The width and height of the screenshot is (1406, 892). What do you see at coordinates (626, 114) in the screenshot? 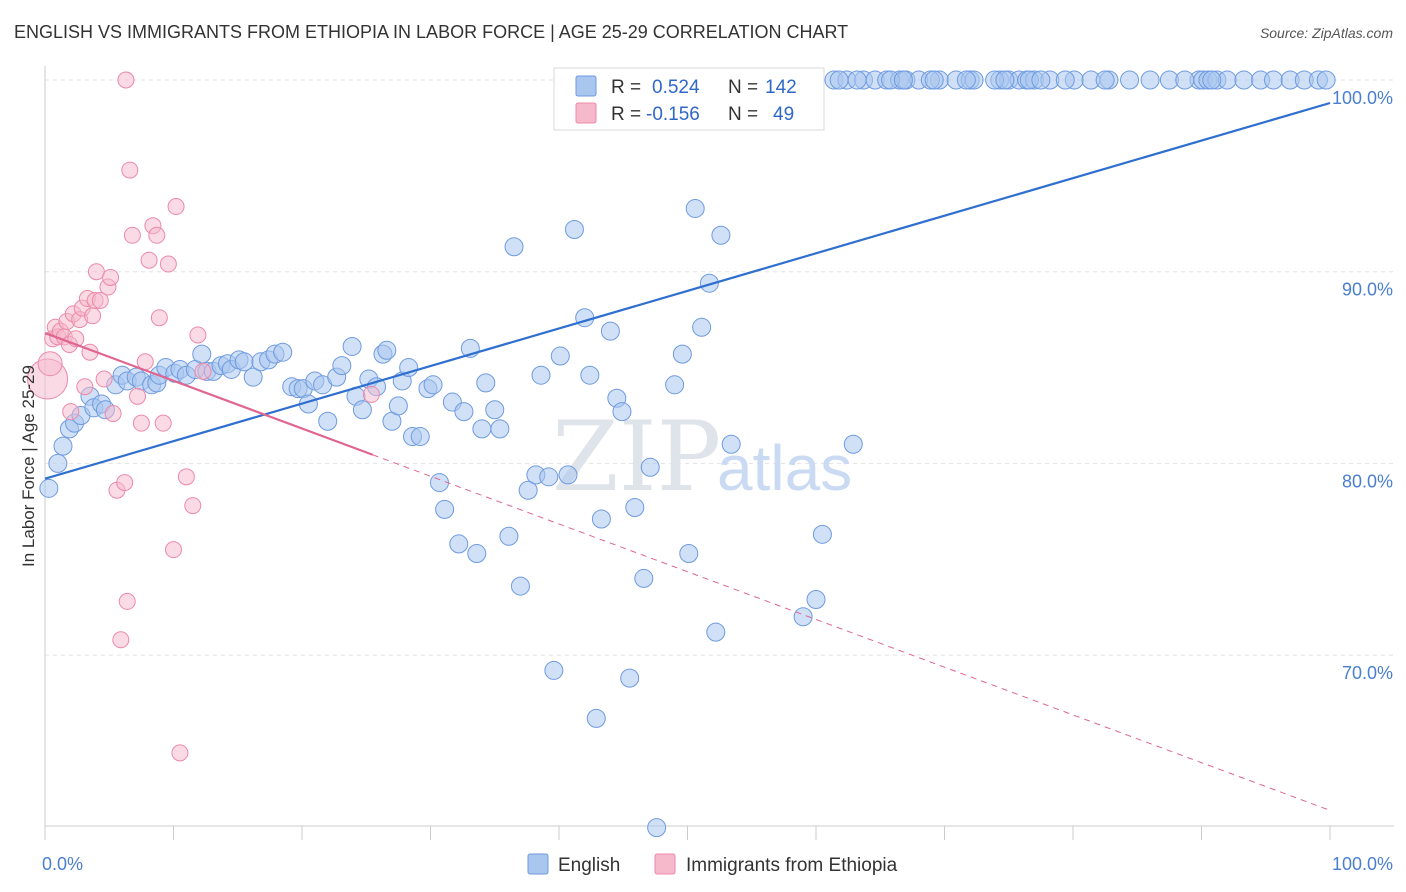
I see `ethiopia-r-label: R =` at bounding box center [626, 114].